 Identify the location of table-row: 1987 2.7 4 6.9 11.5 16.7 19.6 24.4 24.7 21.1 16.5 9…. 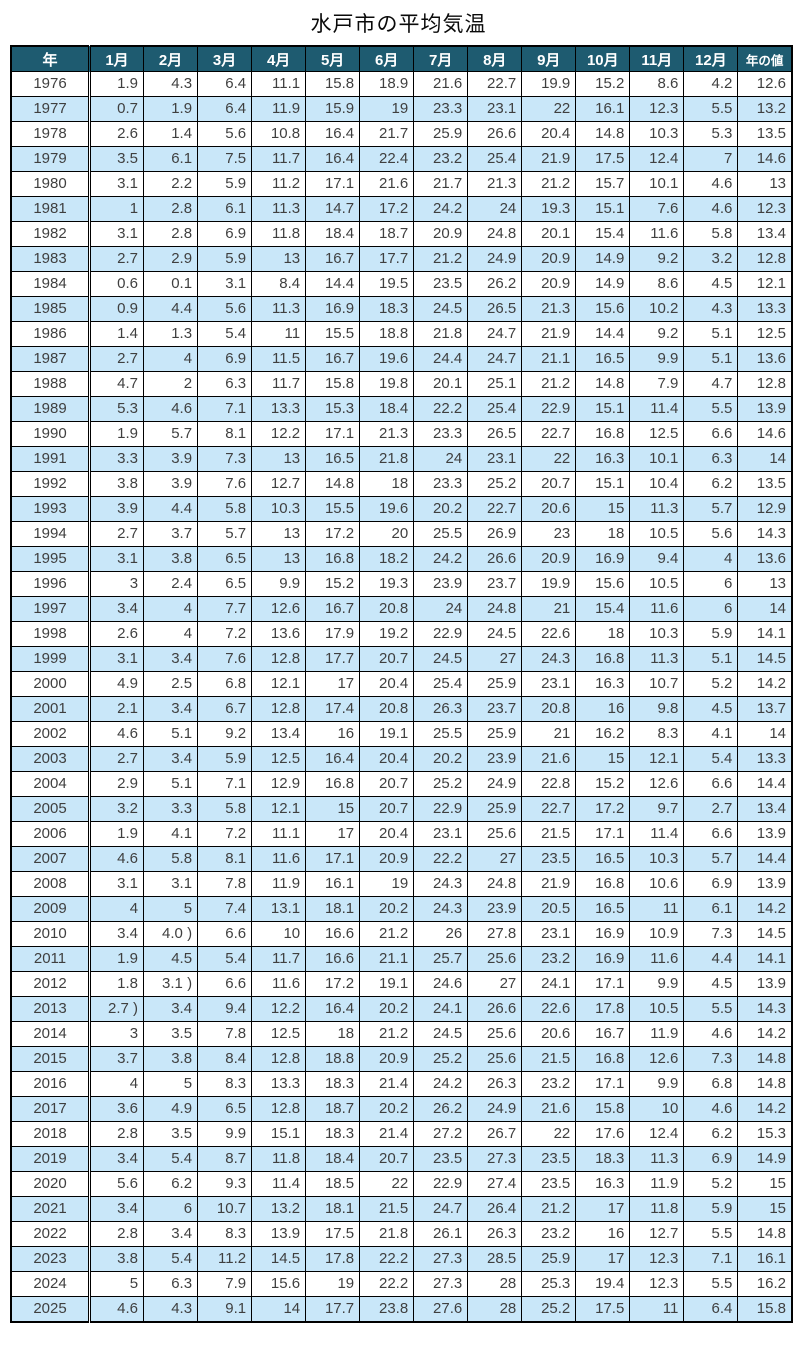
(401, 359).